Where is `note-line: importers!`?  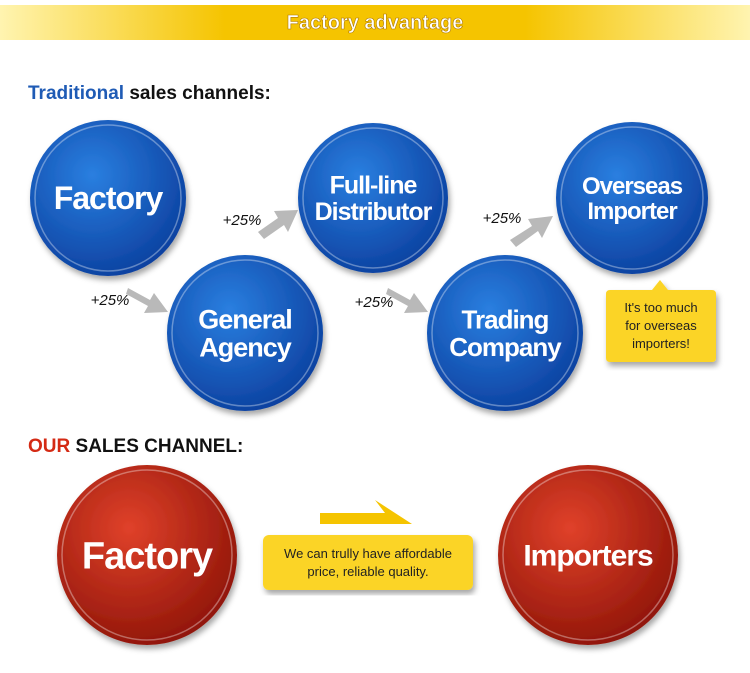
note-line: importers! is located at coordinates (661, 343).